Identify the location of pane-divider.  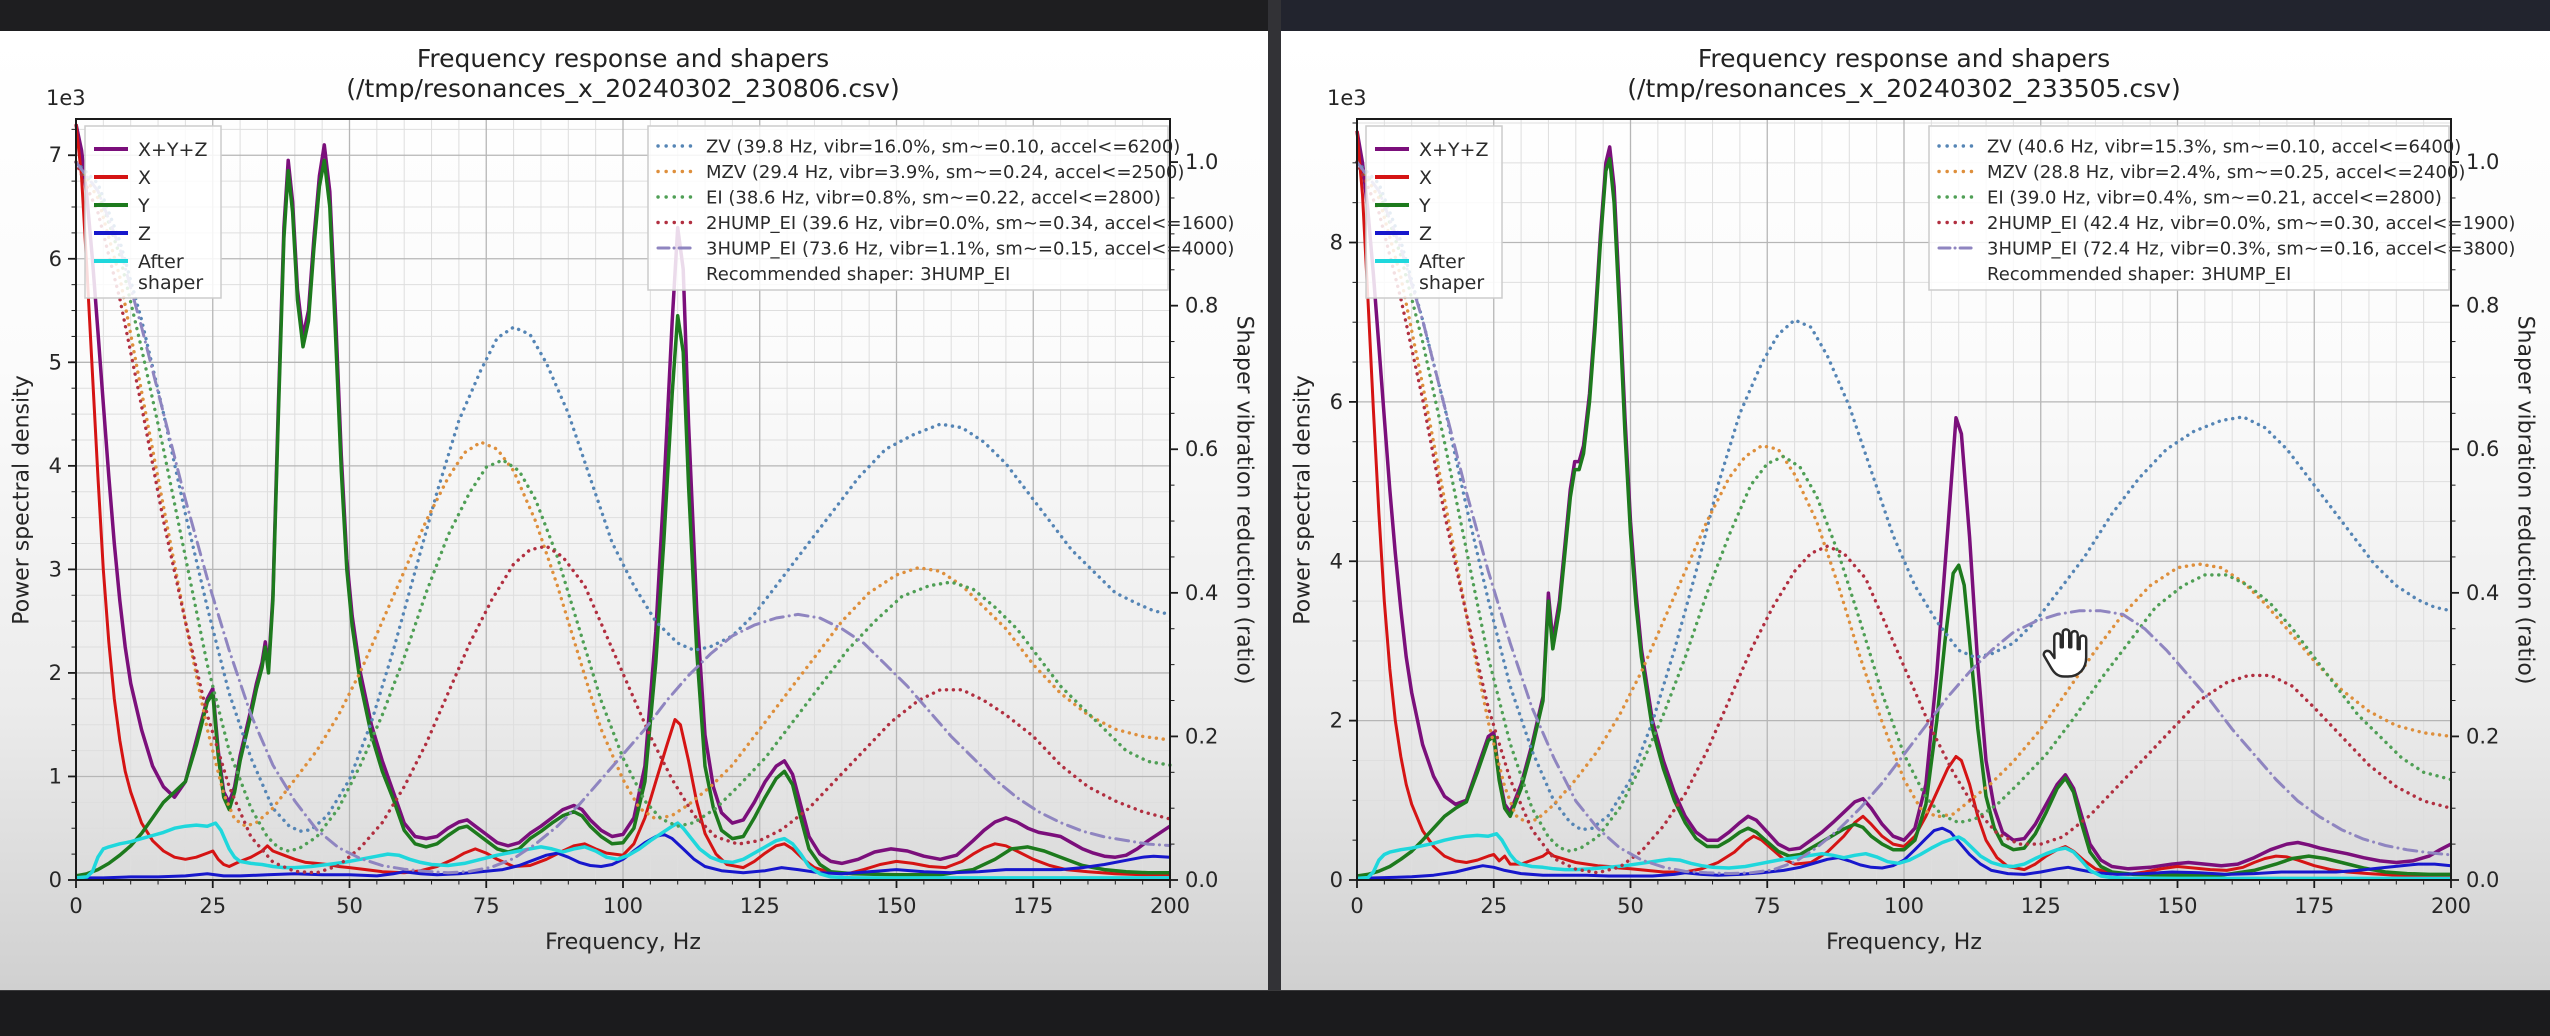
(1274, 495).